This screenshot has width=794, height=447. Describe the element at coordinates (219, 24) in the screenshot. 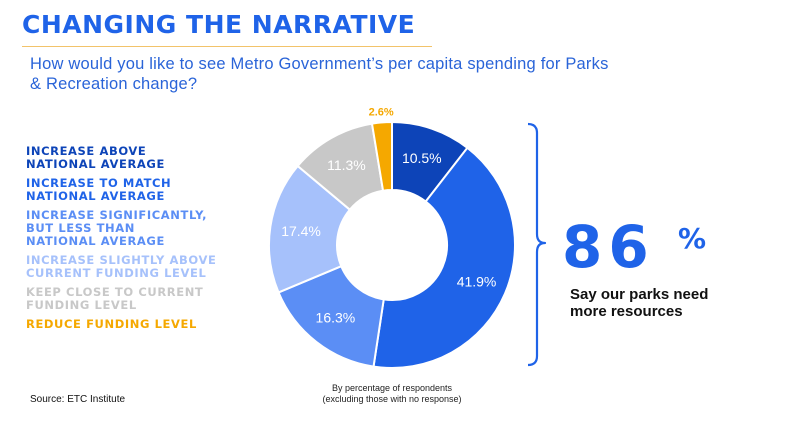

I see `page-title: CHANGING THE NARRATIVE` at that location.